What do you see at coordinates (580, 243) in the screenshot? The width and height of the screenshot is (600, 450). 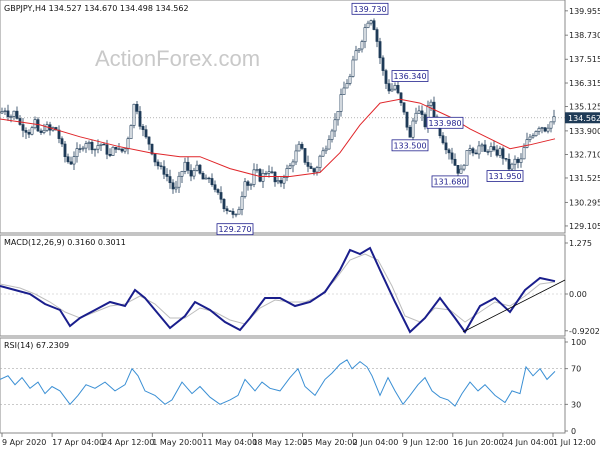 I see `macd-y-tick-label: 1.275` at bounding box center [580, 243].